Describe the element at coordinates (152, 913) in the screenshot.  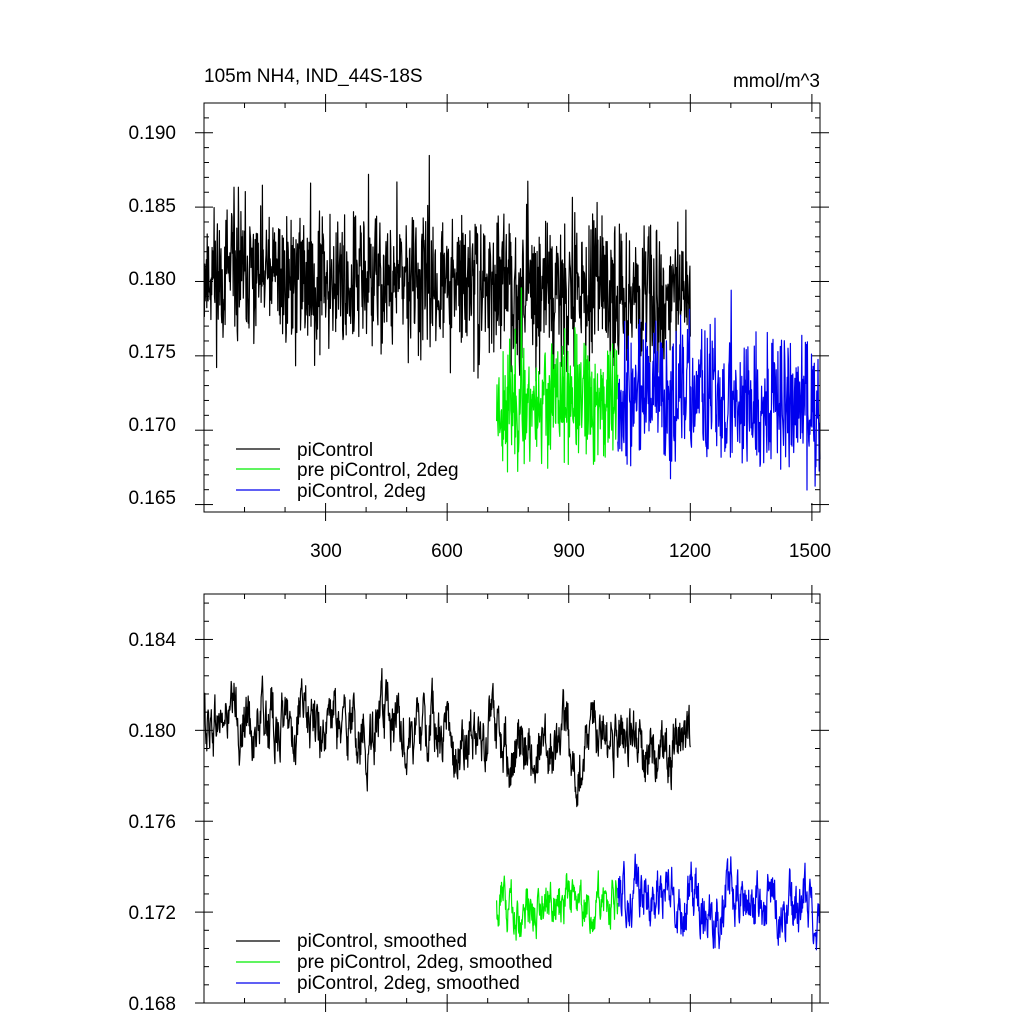
I see `y-tick-label: 0.172` at that location.